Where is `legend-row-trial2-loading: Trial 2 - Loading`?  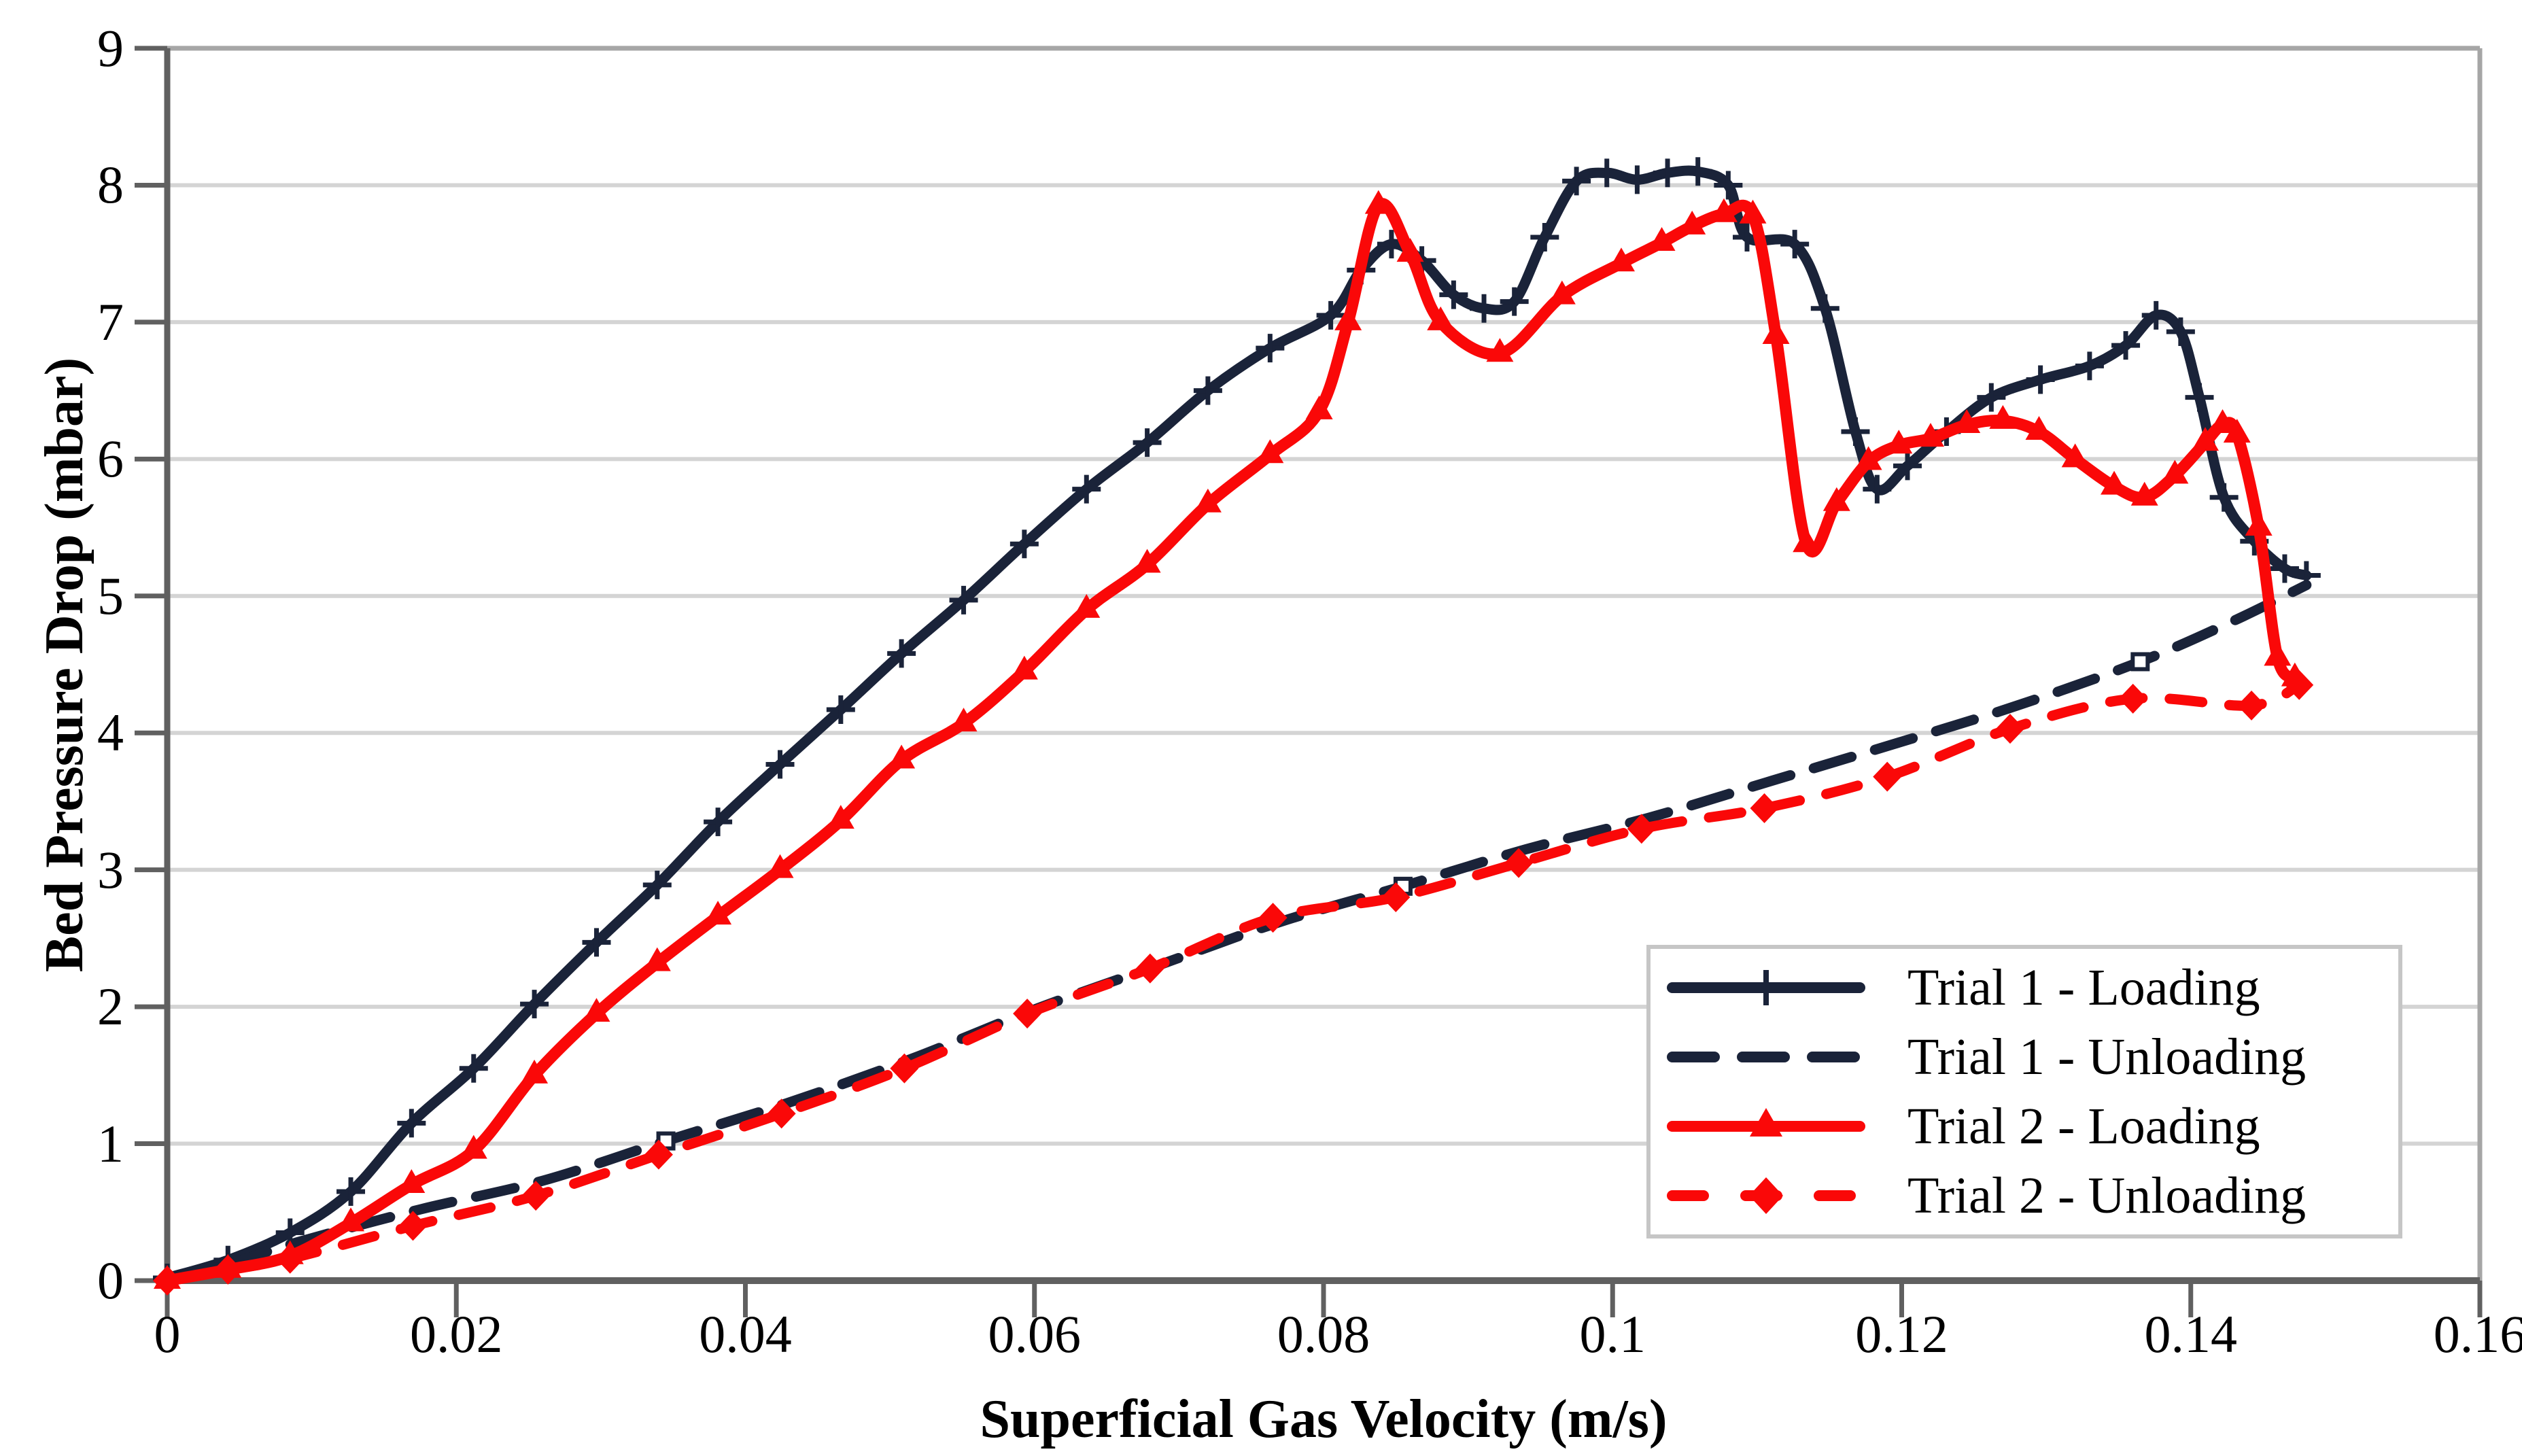
legend-row-trial2-loading: Trial 2 - Loading is located at coordinates (2031, 1126).